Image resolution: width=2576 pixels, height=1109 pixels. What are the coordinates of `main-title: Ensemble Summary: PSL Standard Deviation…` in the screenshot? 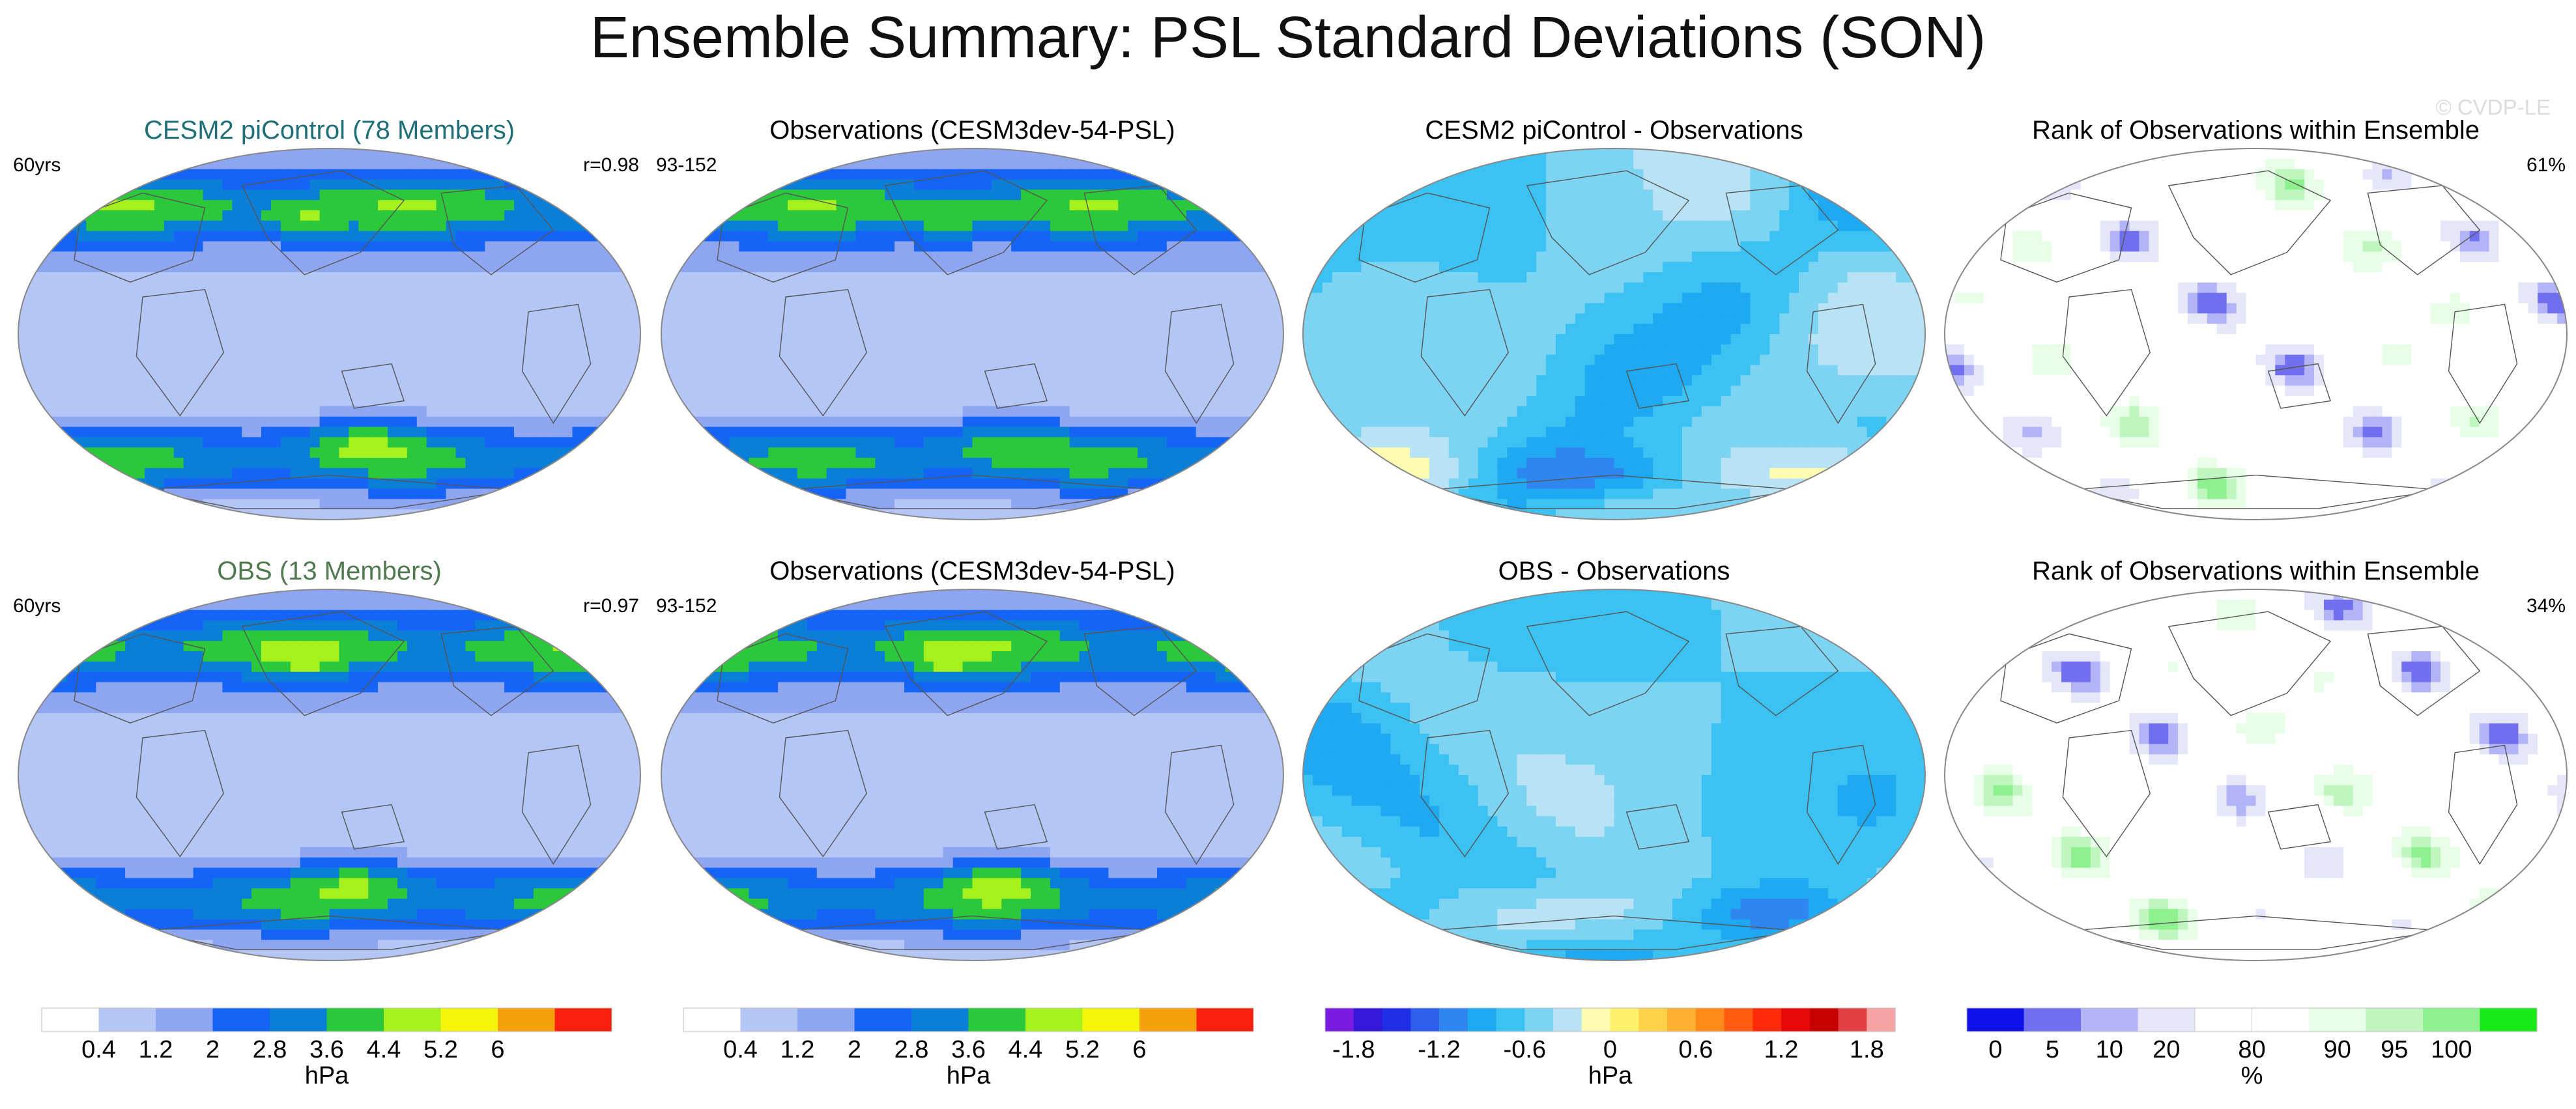 It's located at (1288, 38).